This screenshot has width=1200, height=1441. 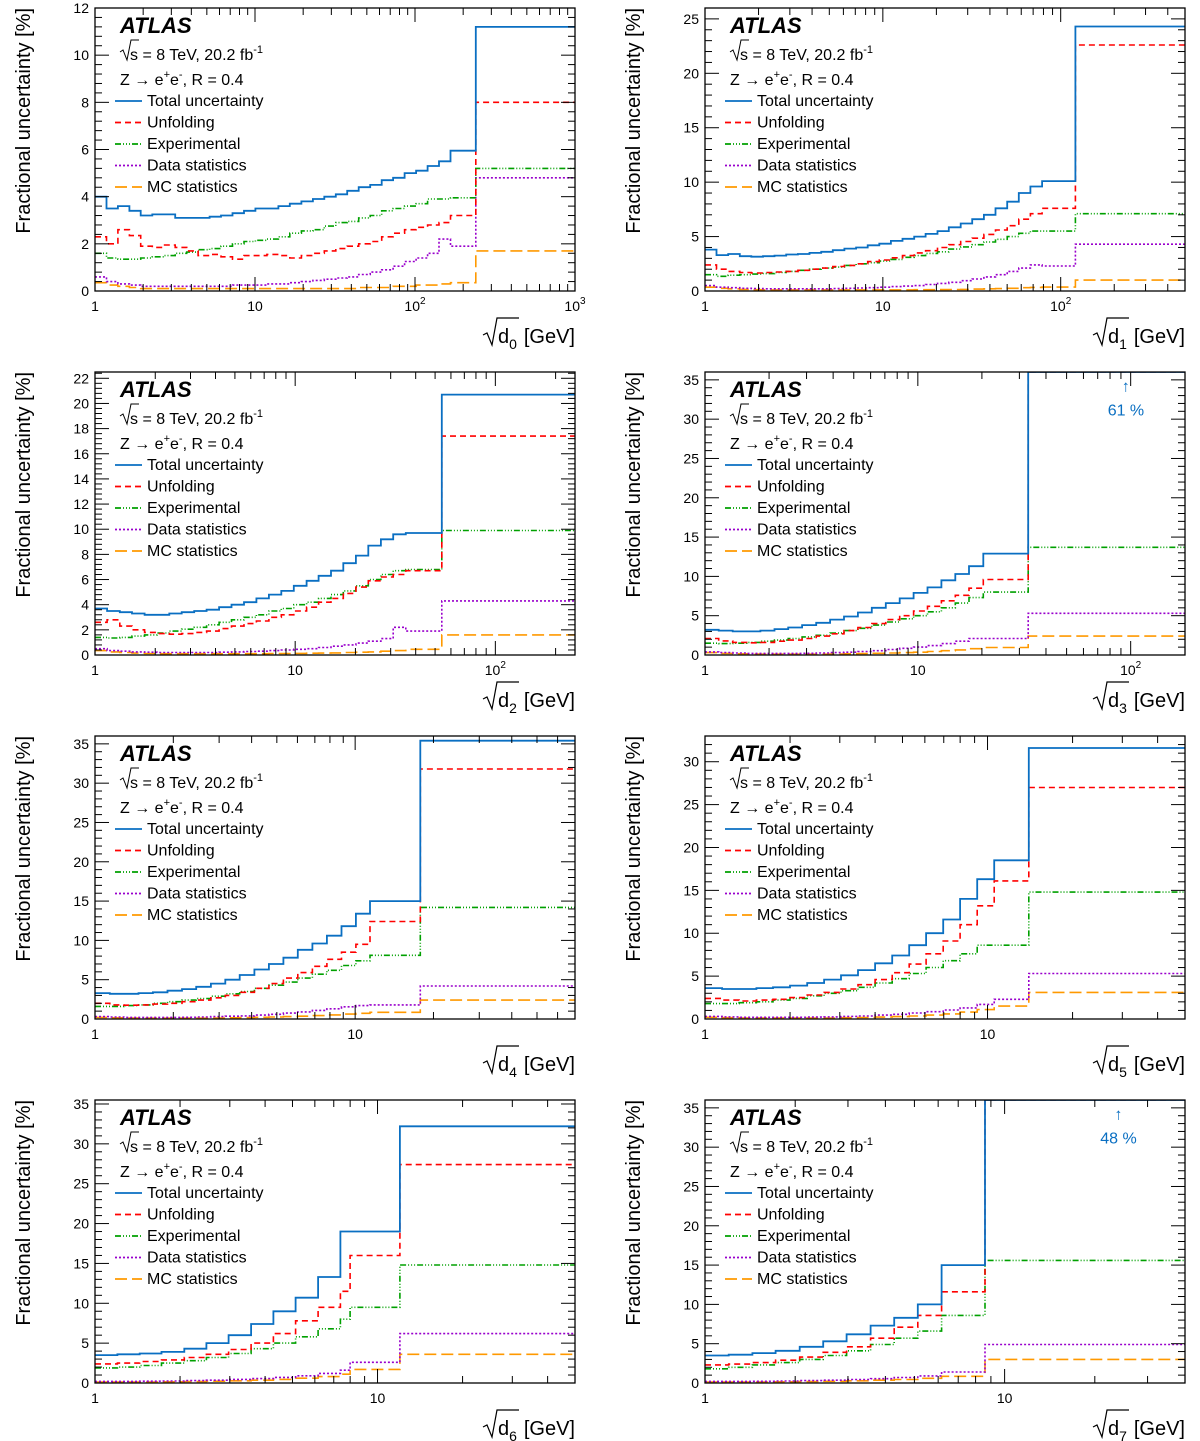 I want to click on x-axis-title: [GeV] d2, so click(x=528, y=698).